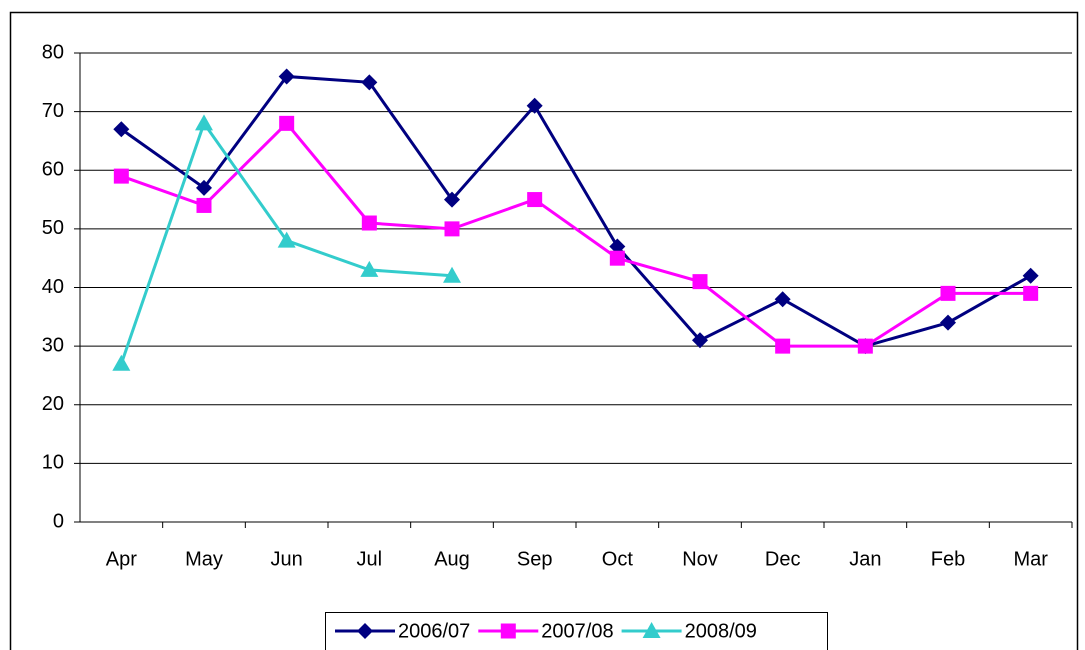 This screenshot has width=1085, height=650. I want to click on y-tick-label: 30, so click(53, 345).